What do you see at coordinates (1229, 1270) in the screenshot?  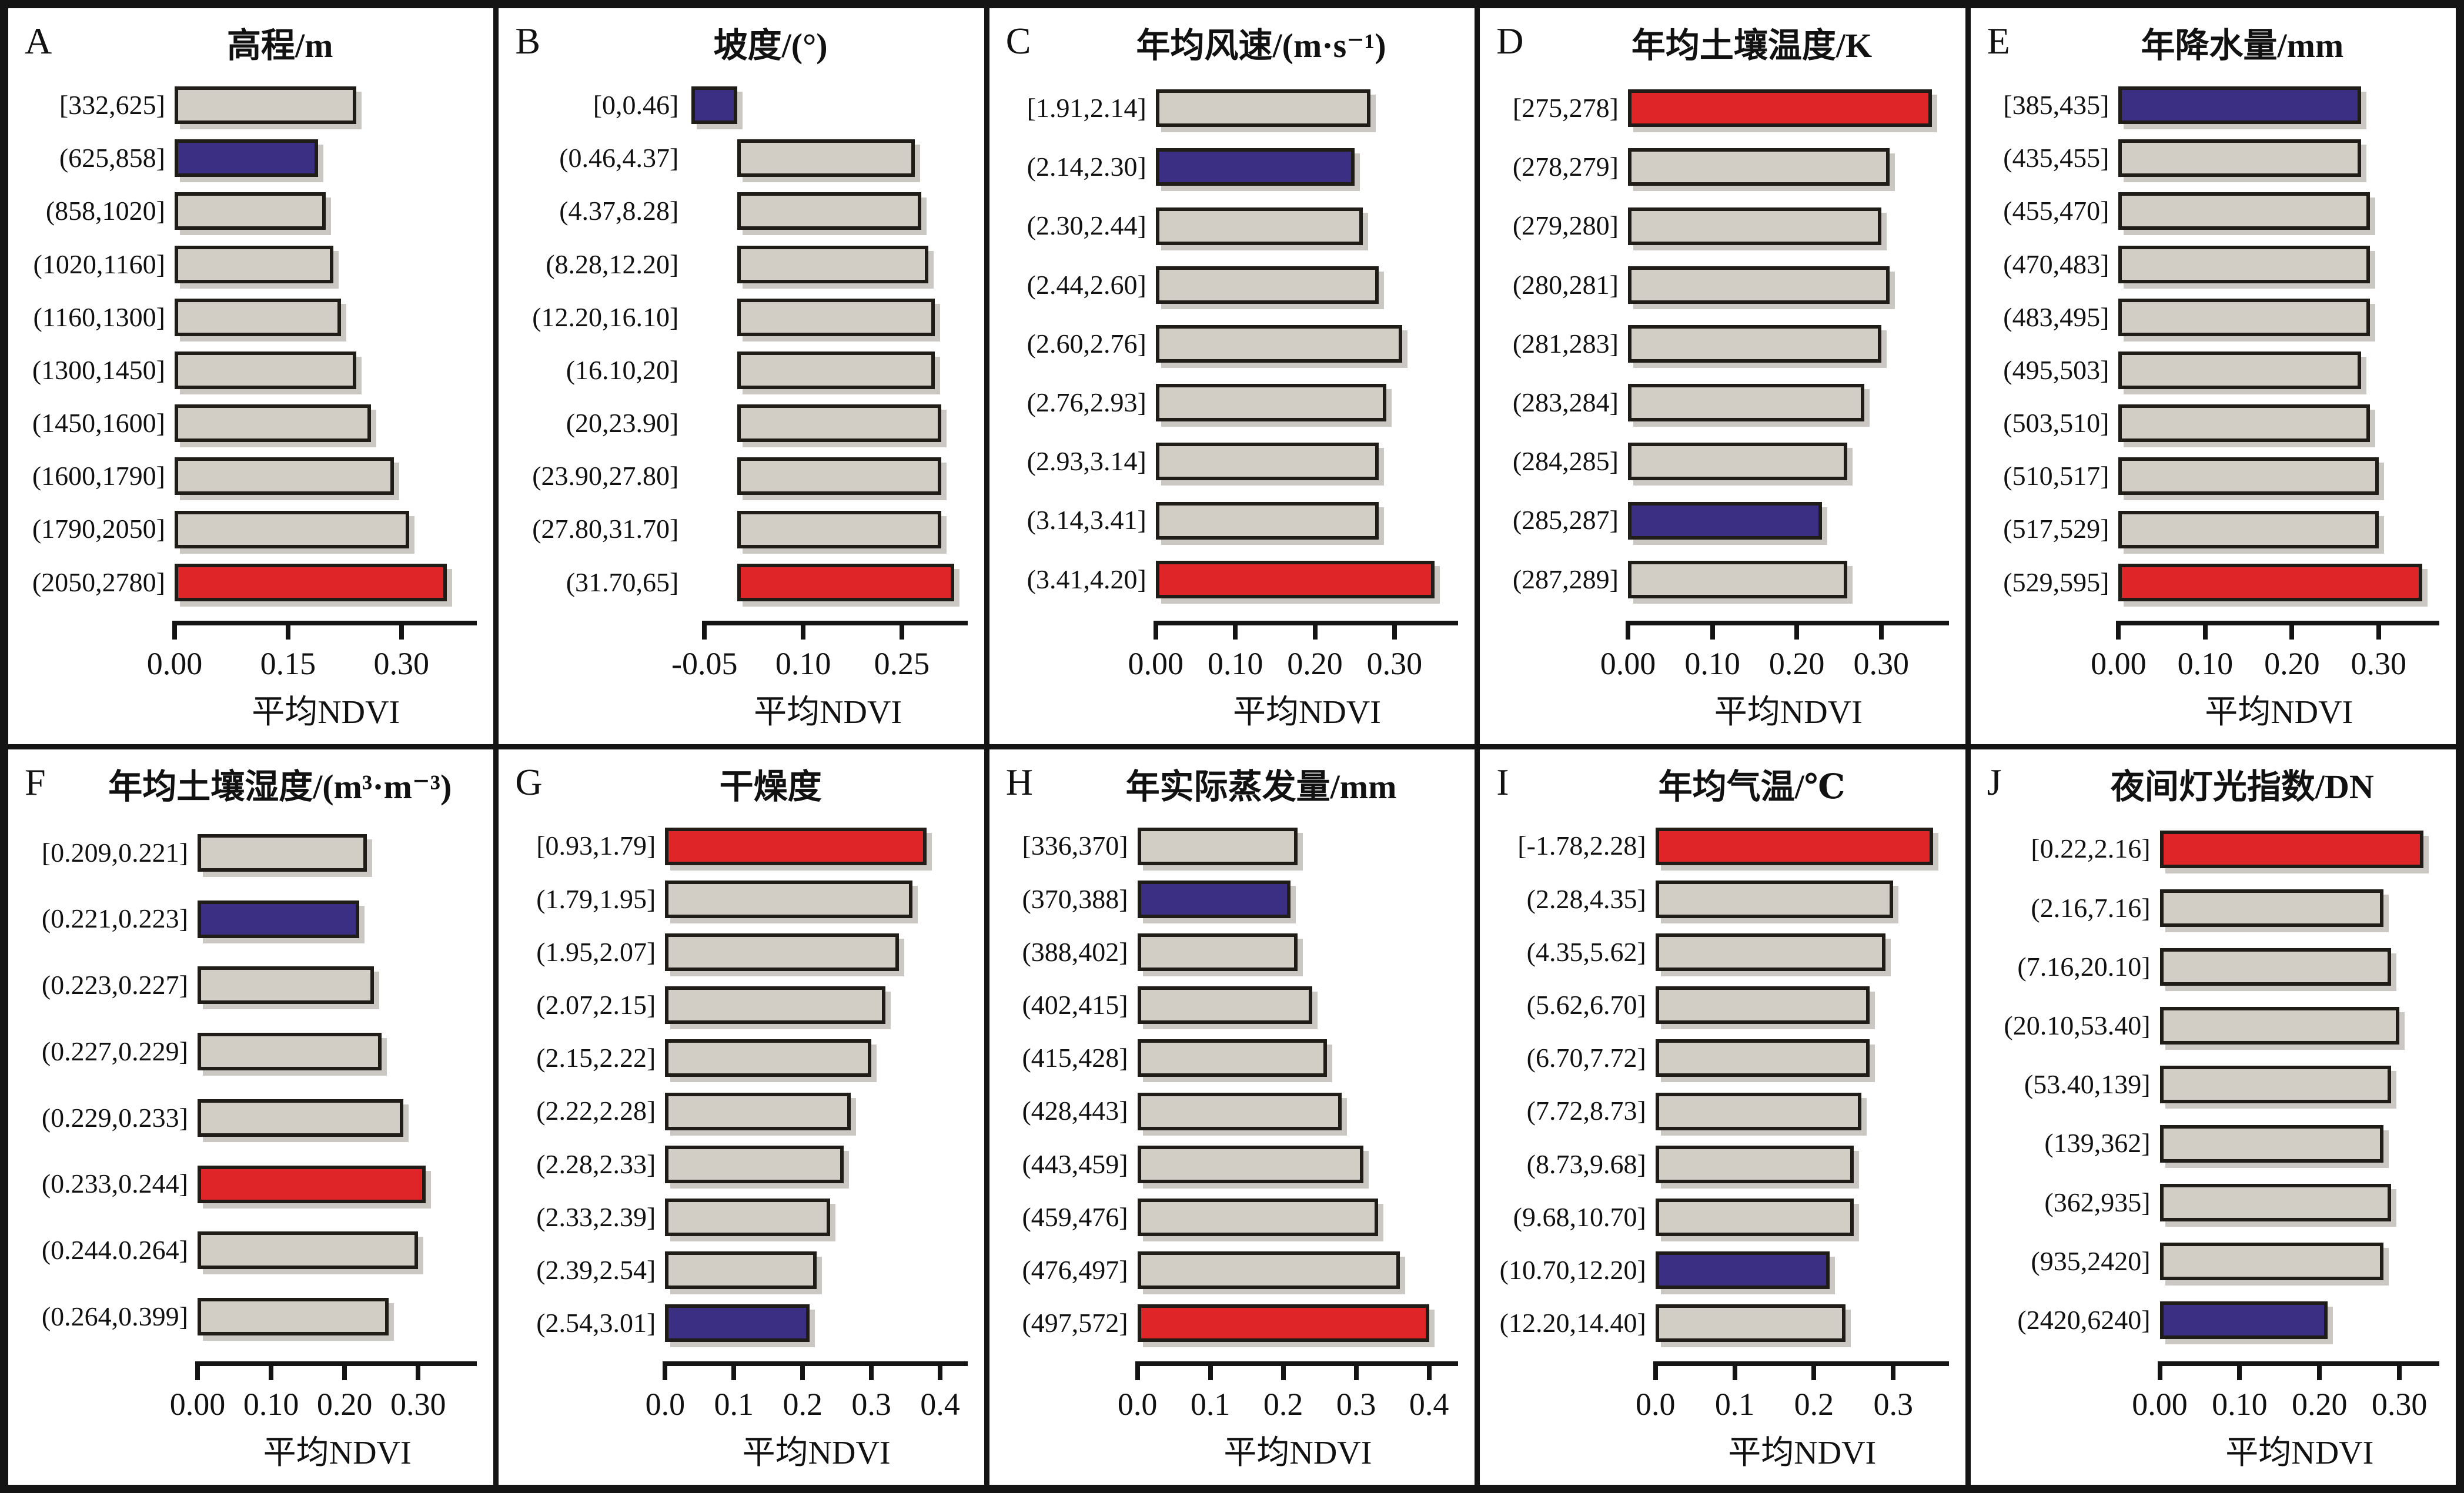 I see `category-row: (476,497]` at bounding box center [1229, 1270].